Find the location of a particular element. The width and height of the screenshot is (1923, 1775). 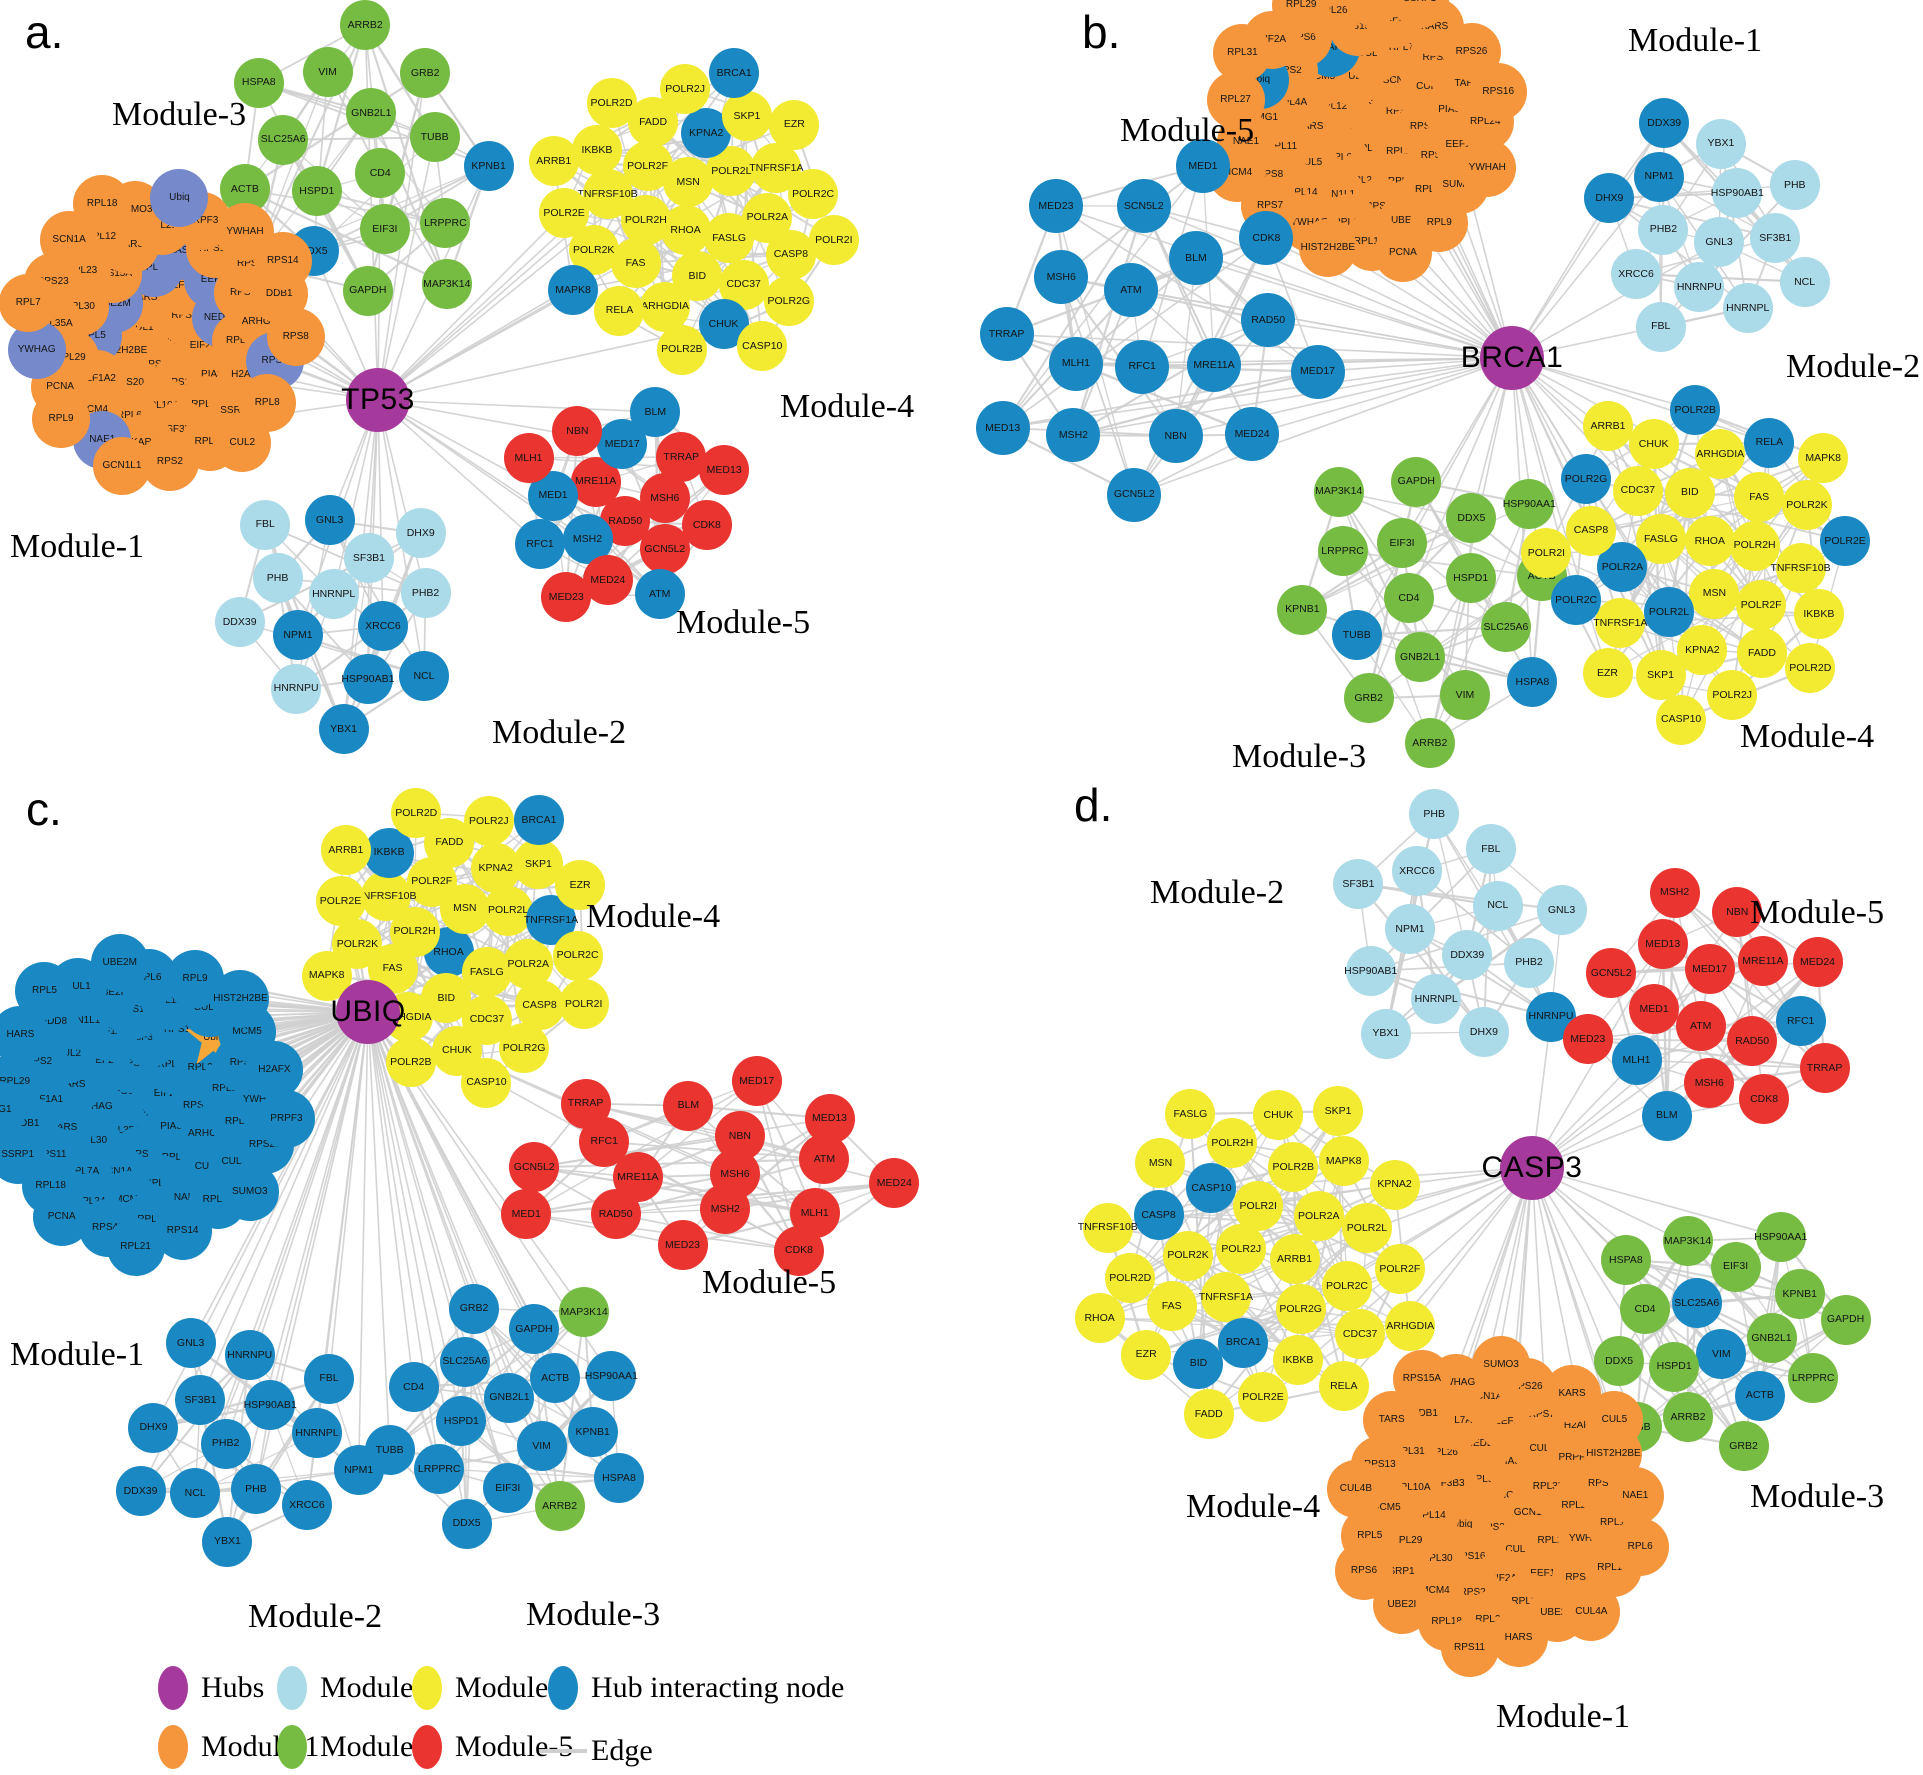

node-HNRNPL: HNRNPL is located at coordinates (1747, 307).